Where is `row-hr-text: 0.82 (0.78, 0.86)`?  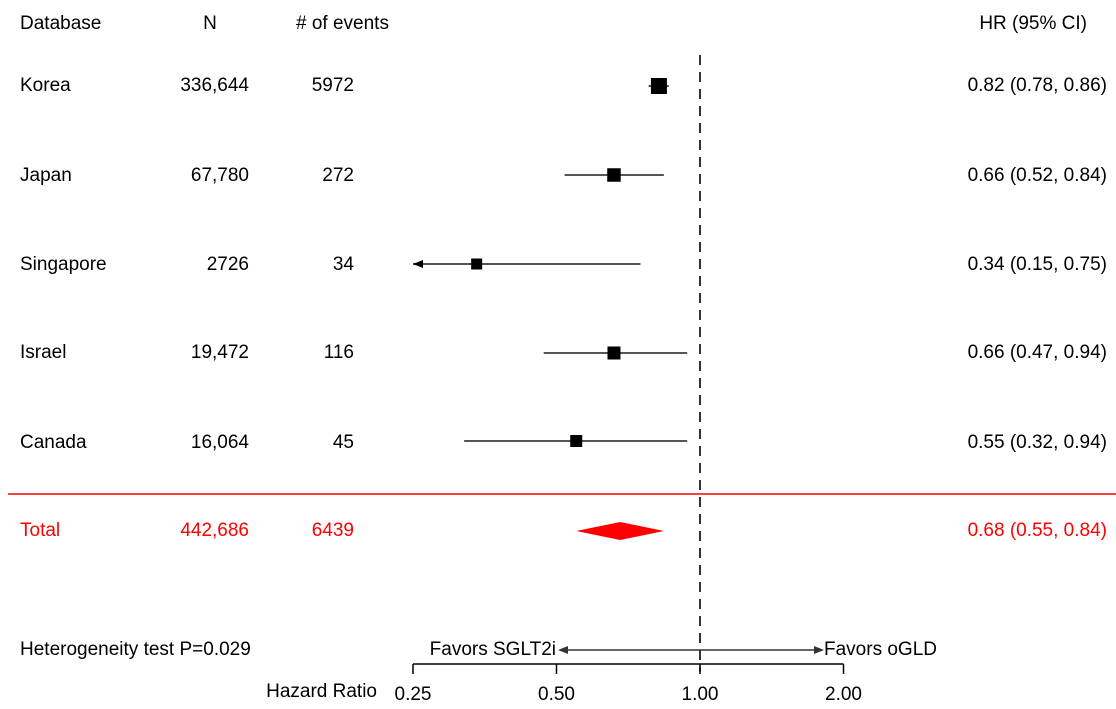
row-hr-text: 0.82 (0.78, 0.86) is located at coordinates (1037, 85).